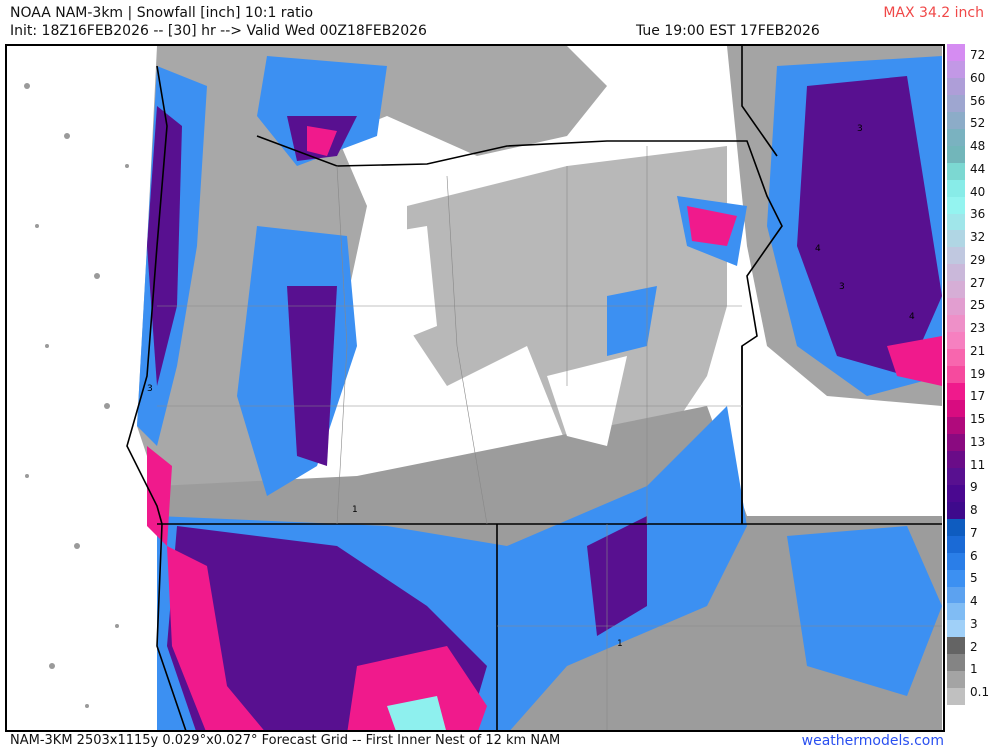 The image size is (1000, 750). Describe the element at coordinates (978, 350) in the screenshot. I see `colorbar-label: 21` at that location.